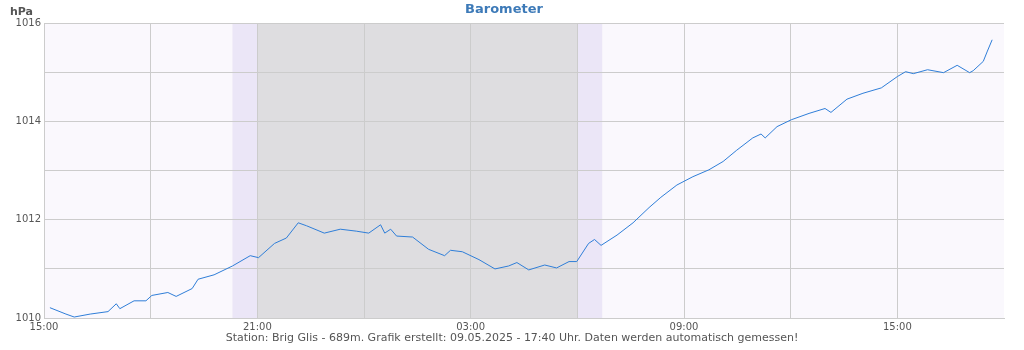 This screenshot has width=1024, height=350. Describe the element at coordinates (28, 23) in the screenshot. I see `y-tick-label: 1016` at that location.